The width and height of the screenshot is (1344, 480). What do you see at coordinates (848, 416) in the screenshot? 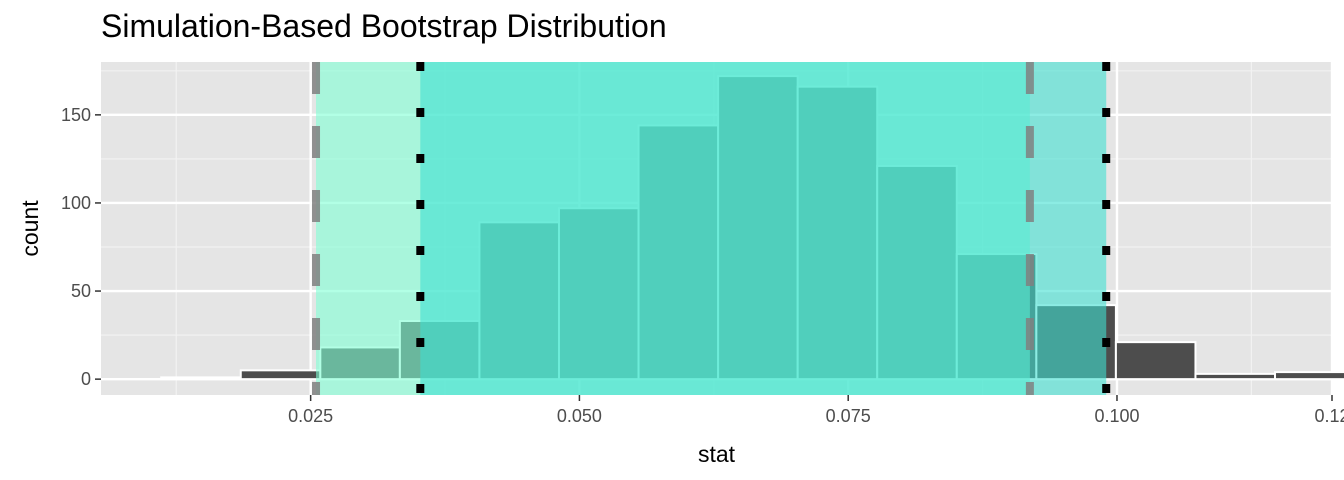
I see `x-tick-label: 0.075` at bounding box center [848, 416].